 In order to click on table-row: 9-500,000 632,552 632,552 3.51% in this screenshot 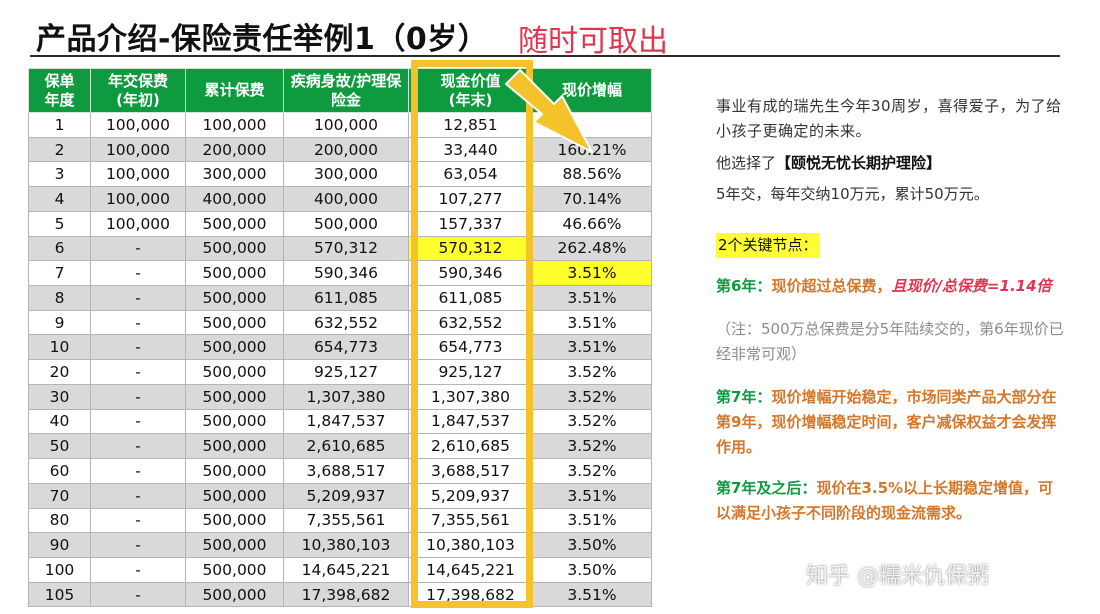, I will do `click(340, 322)`.